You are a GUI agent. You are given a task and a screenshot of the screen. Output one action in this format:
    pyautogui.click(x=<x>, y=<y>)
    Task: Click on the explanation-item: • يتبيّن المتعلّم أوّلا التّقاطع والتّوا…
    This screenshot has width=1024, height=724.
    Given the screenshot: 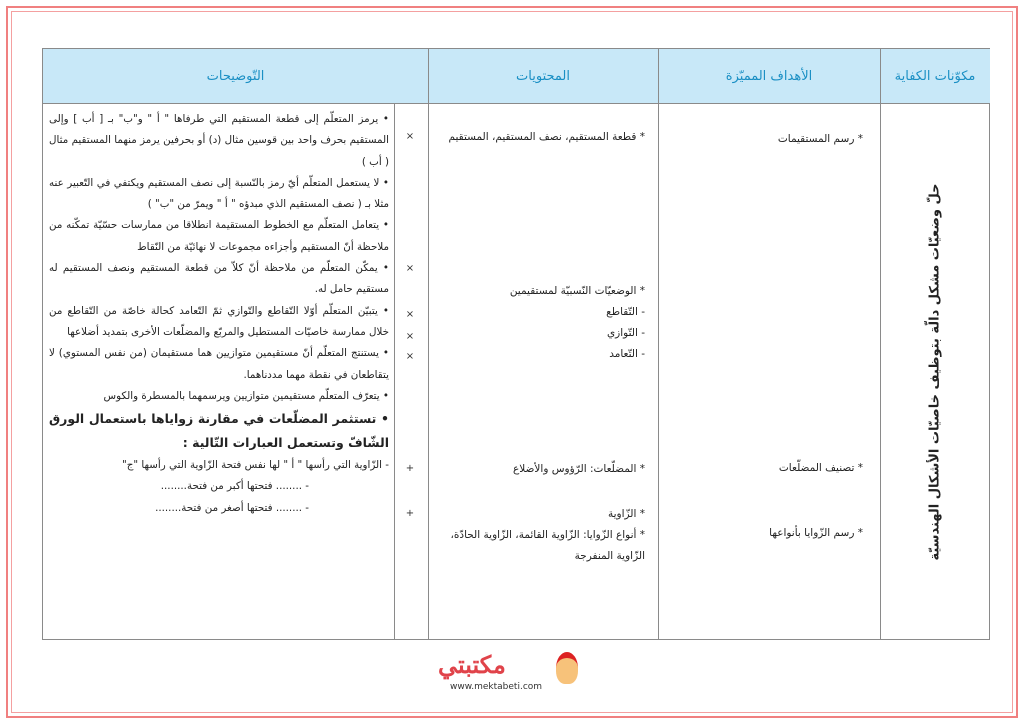 What is the action you would take?
    pyautogui.click(x=219, y=321)
    